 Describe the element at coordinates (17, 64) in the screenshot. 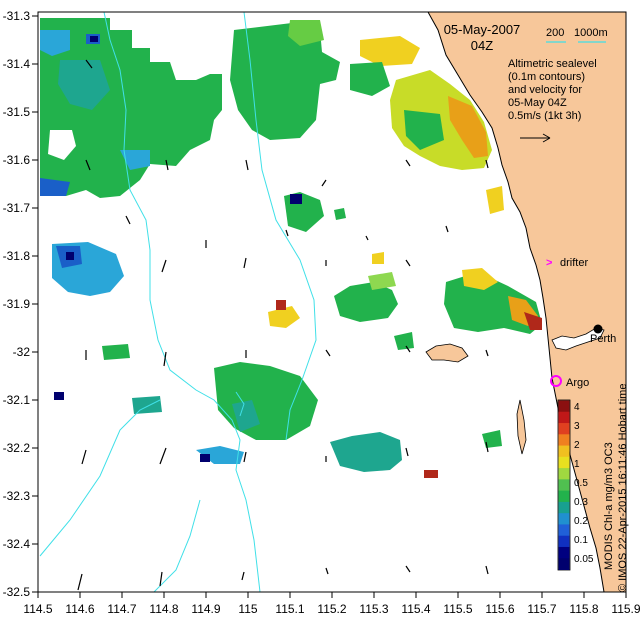

I see `y-tick-label: -31.4` at that location.